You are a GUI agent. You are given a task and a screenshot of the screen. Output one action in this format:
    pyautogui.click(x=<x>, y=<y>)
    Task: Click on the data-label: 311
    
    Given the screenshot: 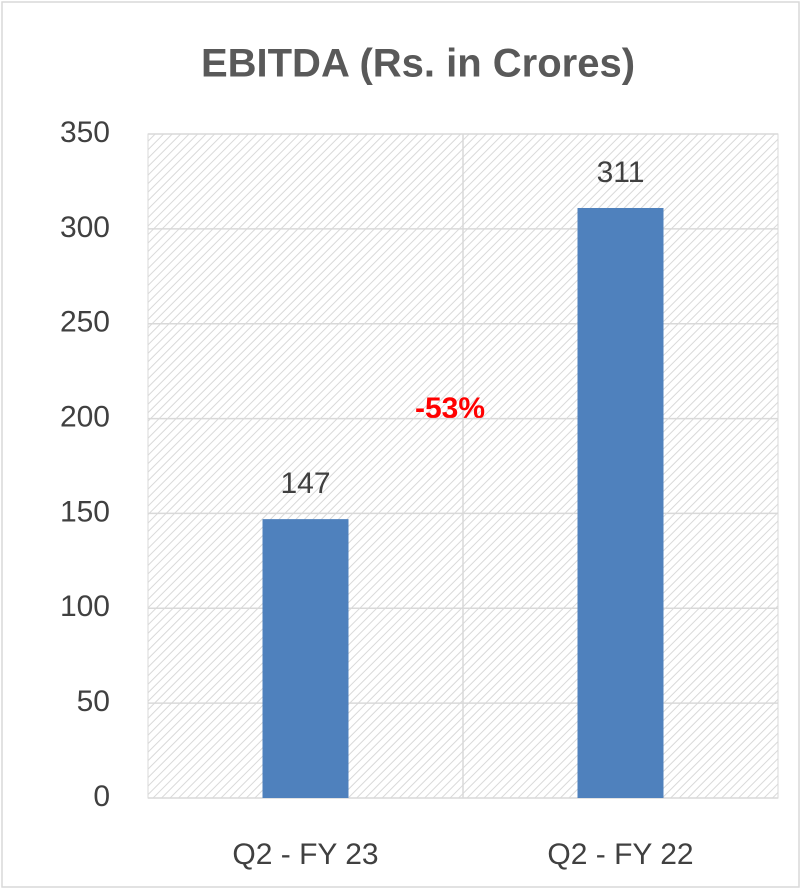 What is the action you would take?
    pyautogui.click(x=621, y=172)
    